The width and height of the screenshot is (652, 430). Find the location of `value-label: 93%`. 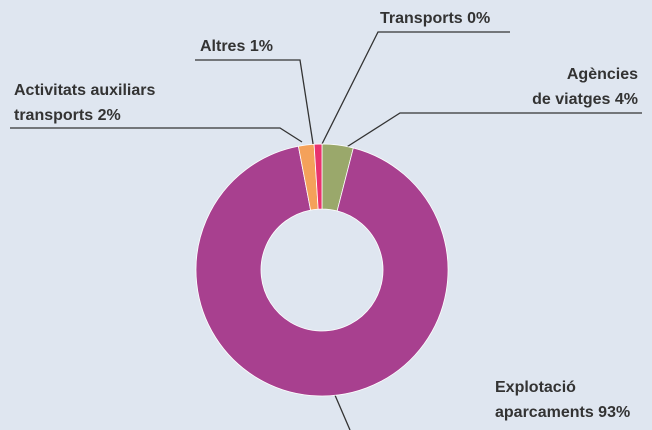

value-label: 93% is located at coordinates (614, 412).